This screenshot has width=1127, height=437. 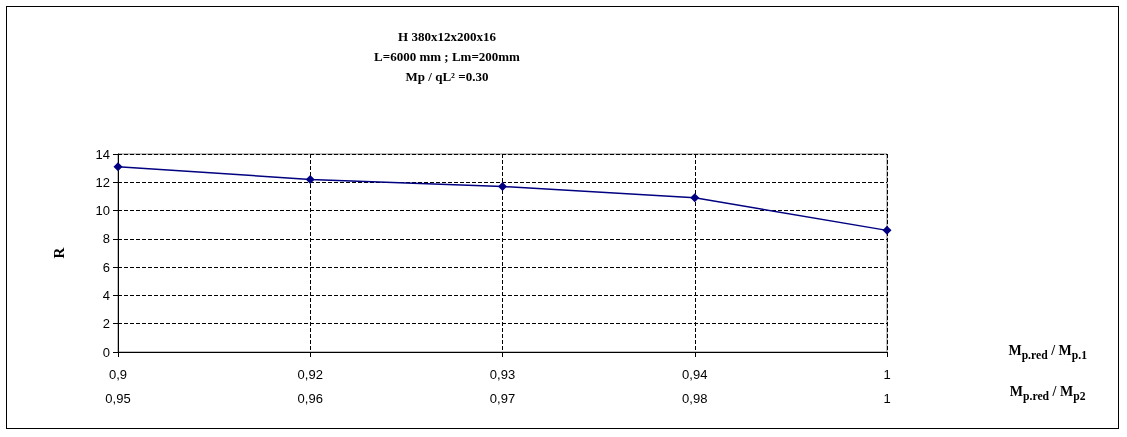 I want to click on y-tick-label: 2, so click(x=106, y=324).